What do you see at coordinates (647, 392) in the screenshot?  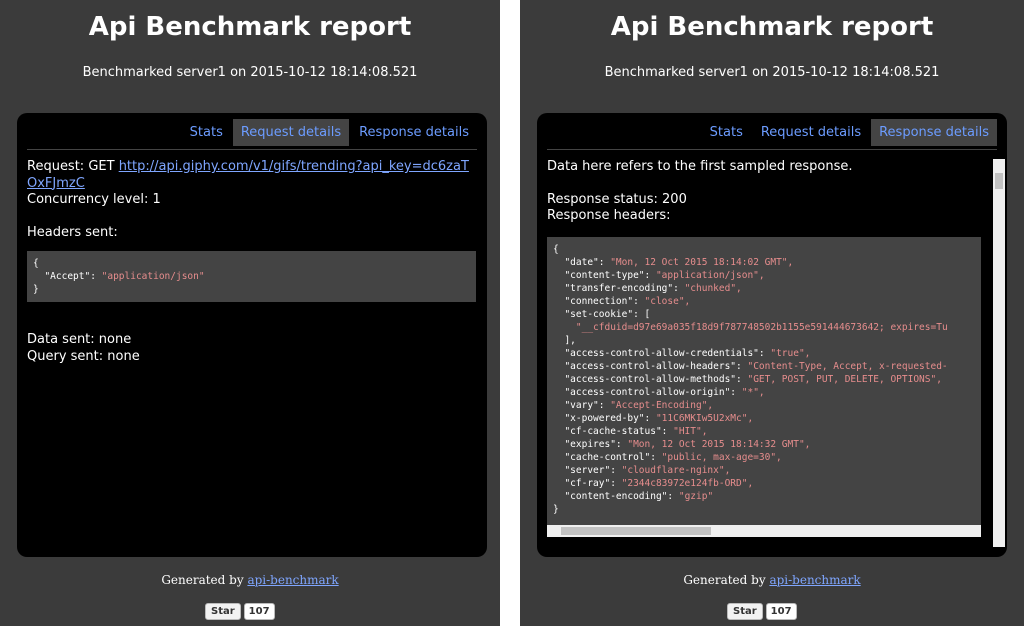 I see `code-key: "access-control-allow-origin":` at bounding box center [647, 392].